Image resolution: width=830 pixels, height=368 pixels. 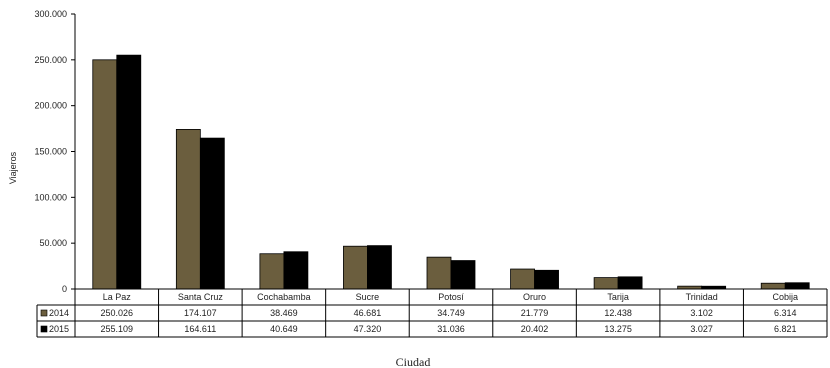 I want to click on category-label: Oruro, so click(x=534, y=297).